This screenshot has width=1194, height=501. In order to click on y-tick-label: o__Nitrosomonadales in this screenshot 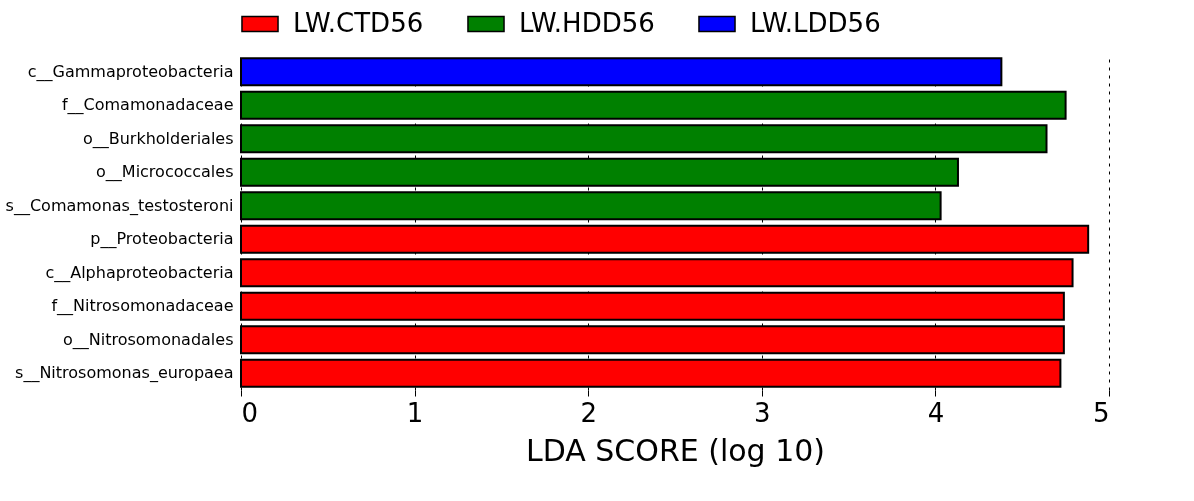, I will do `click(148, 339)`.